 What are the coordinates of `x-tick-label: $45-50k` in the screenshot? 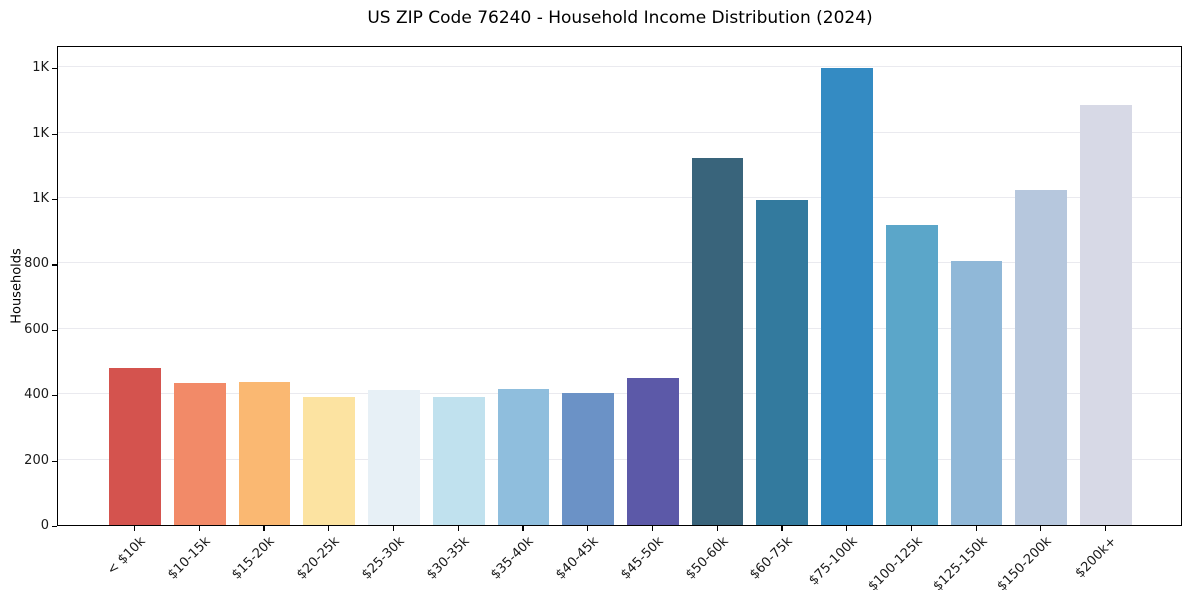 It's located at (642, 558).